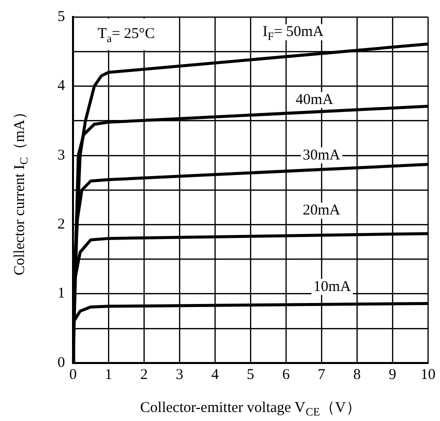  Describe the element at coordinates (315, 100) in the screenshot. I see `annotation: 40mA` at that location.